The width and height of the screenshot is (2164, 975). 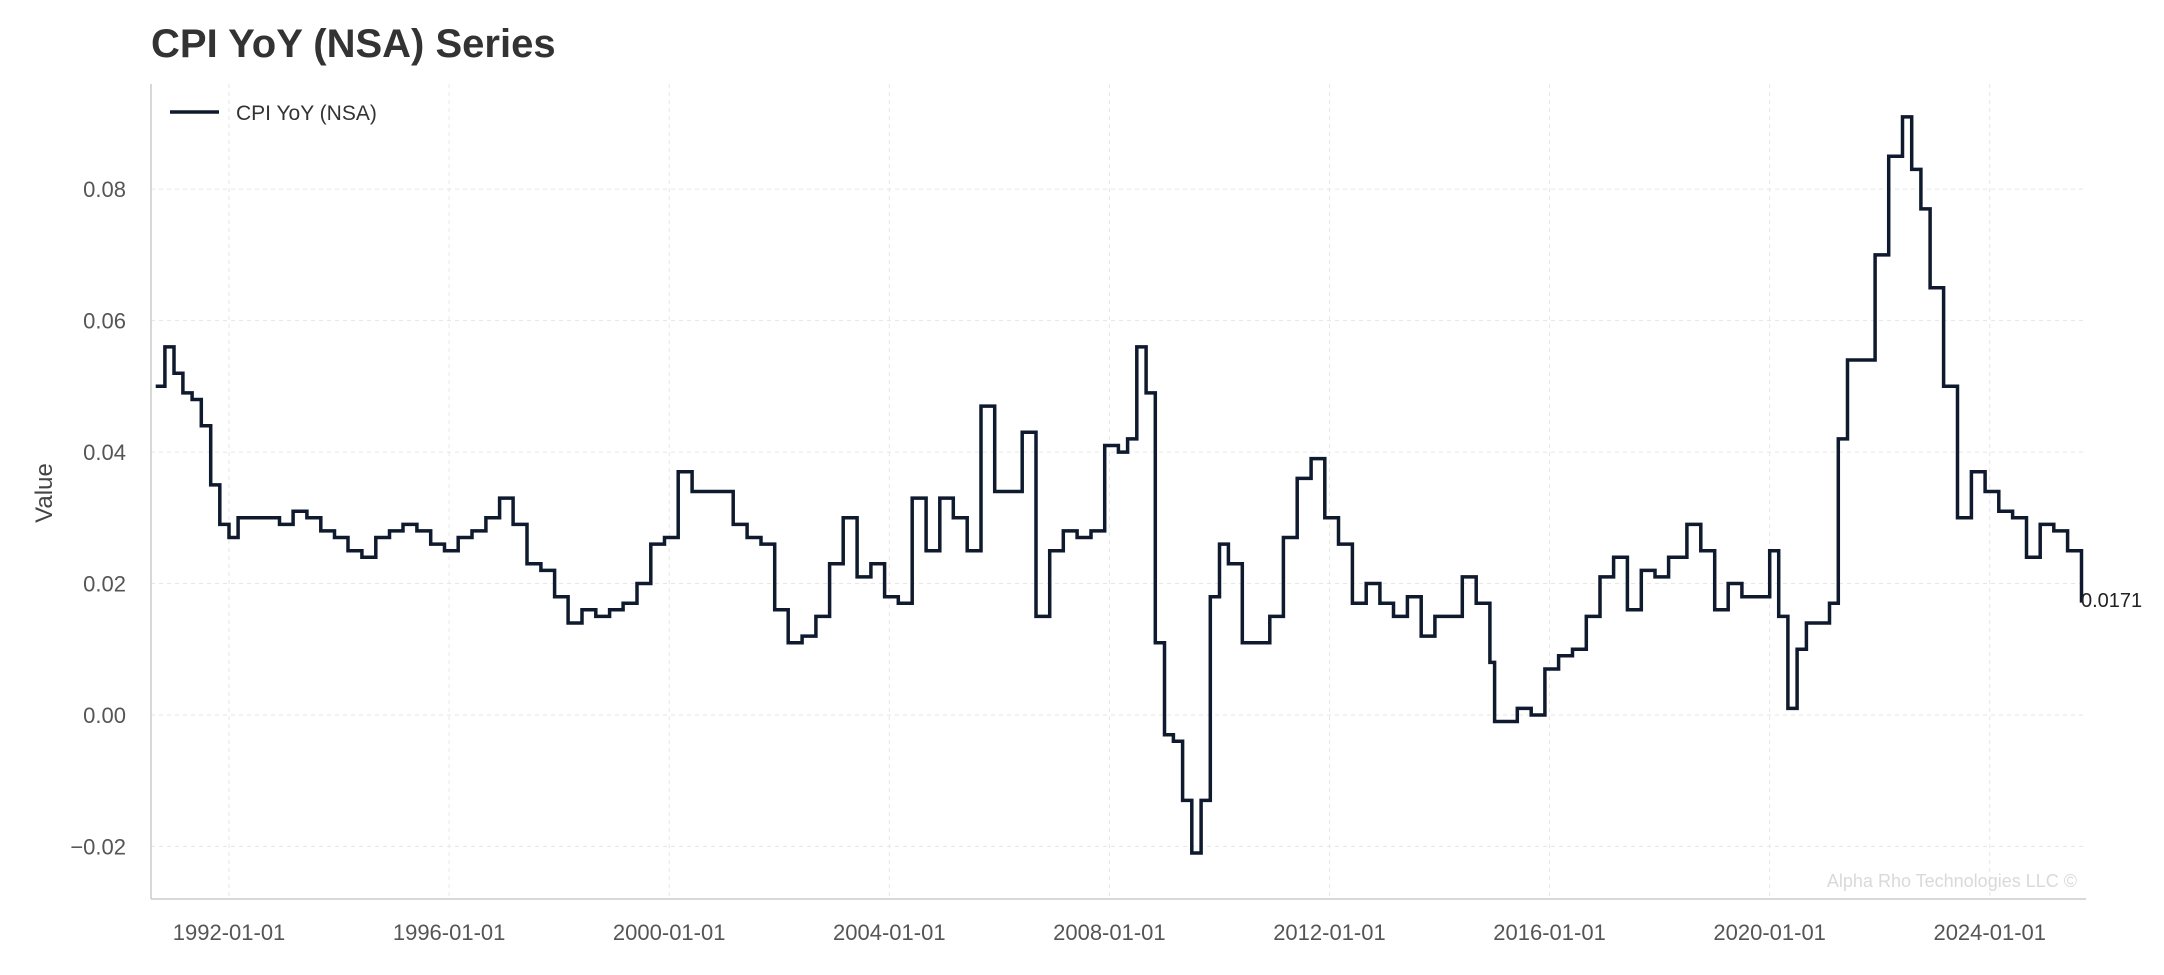 I want to click on chart-title: CPI YoY (NSA) Series, so click(x=353, y=44).